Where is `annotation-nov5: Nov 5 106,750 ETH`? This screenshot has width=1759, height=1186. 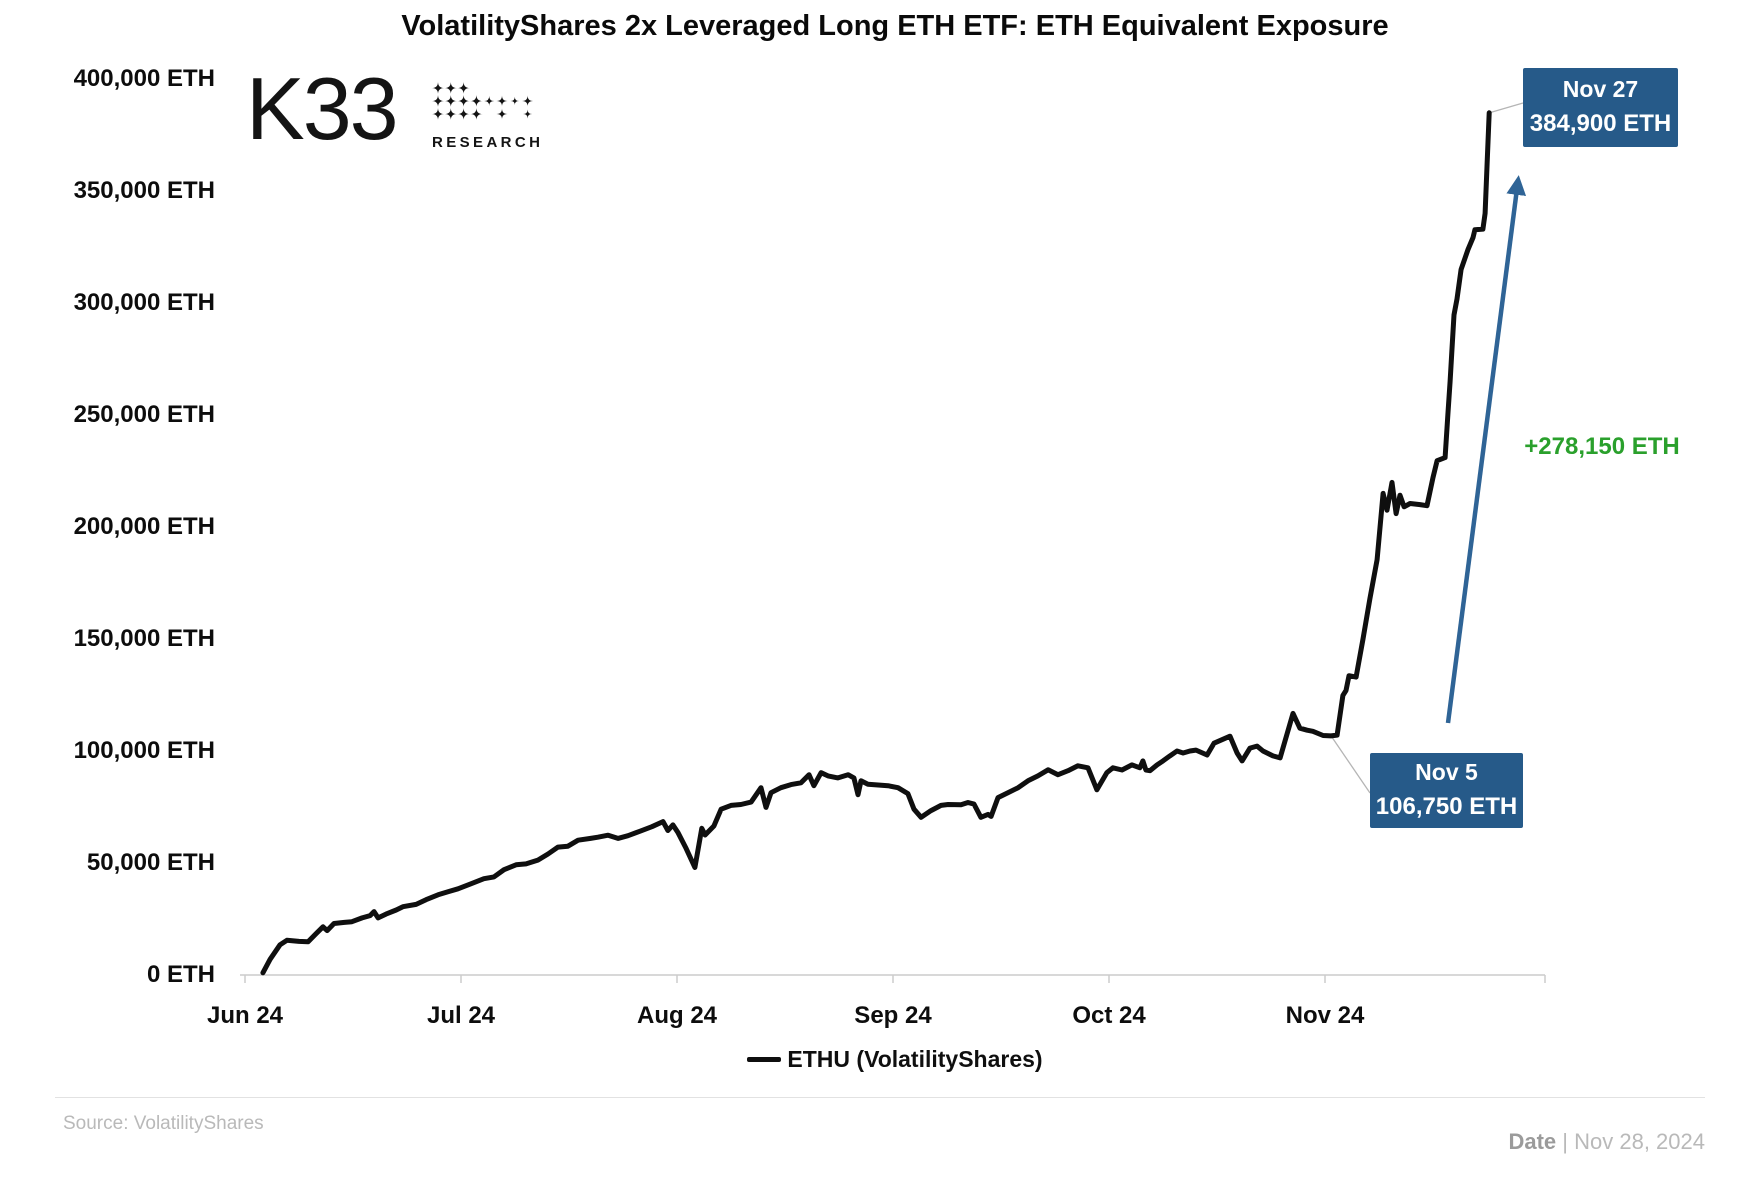
annotation-nov5: Nov 5 106,750 ETH is located at coordinates (1446, 790).